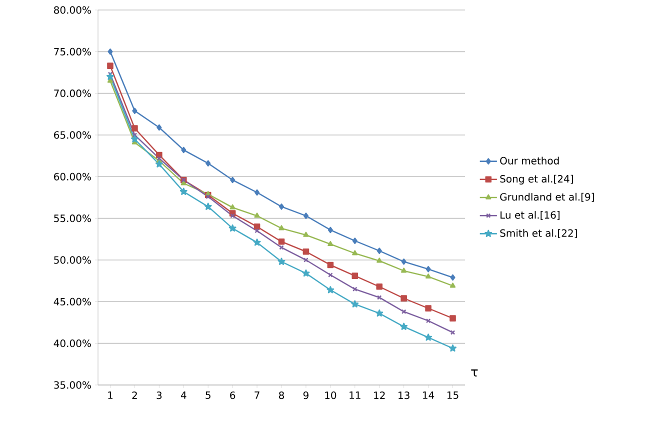 The height and width of the screenshot is (426, 665). I want to click on x-tick-label: 13, so click(404, 396).